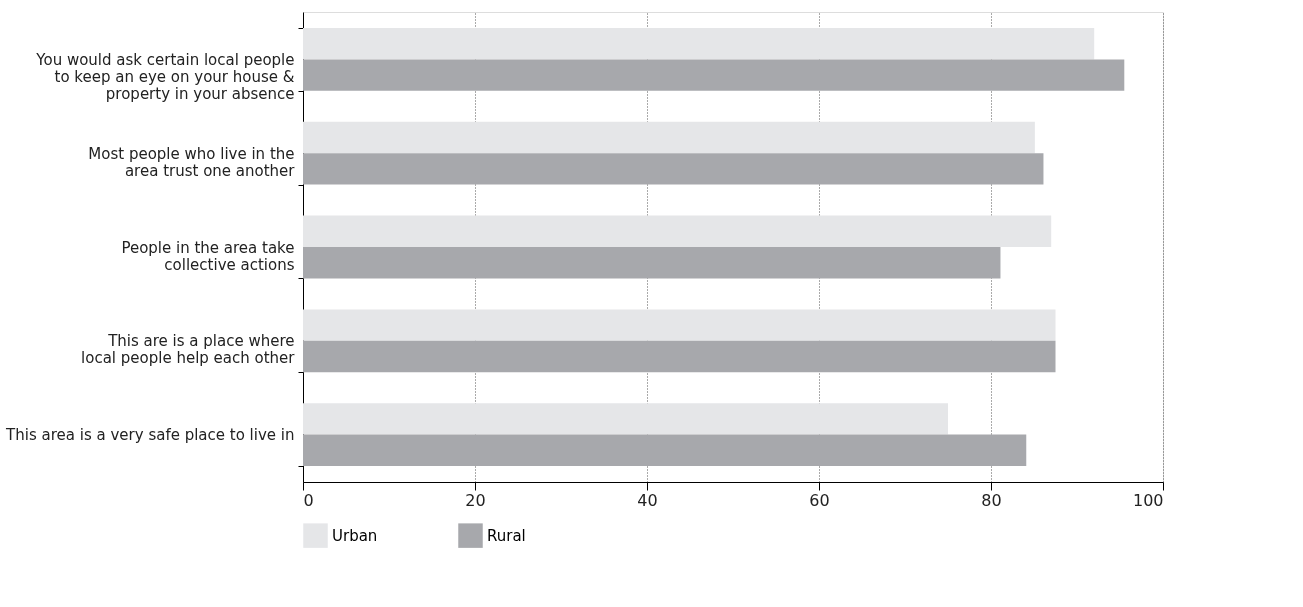 Image resolution: width=1303 pixels, height=607 pixels. Describe the element at coordinates (1148, 500) in the screenshot. I see `x-tick-label: 100` at that location.